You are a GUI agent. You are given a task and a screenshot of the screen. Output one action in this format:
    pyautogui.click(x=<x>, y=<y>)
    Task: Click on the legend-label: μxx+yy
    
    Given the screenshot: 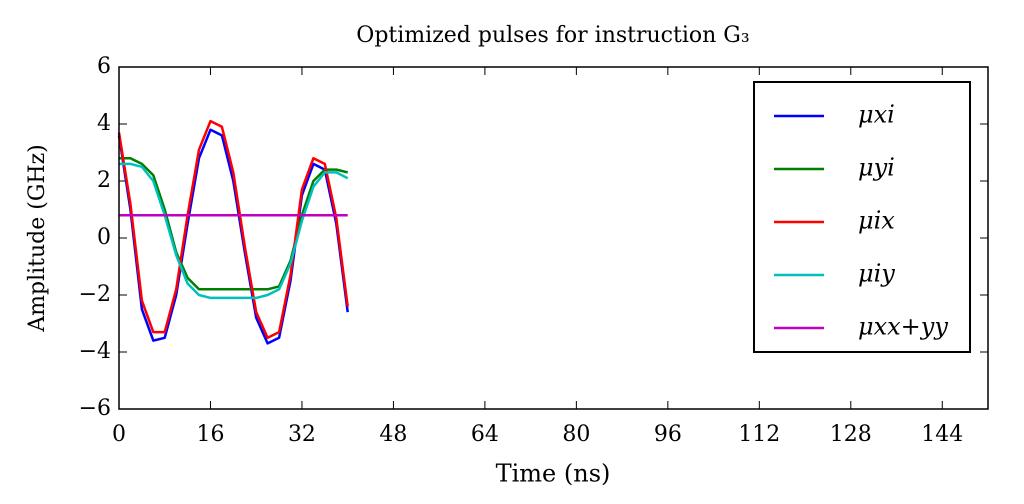 What is the action you would take?
    pyautogui.click(x=903, y=327)
    